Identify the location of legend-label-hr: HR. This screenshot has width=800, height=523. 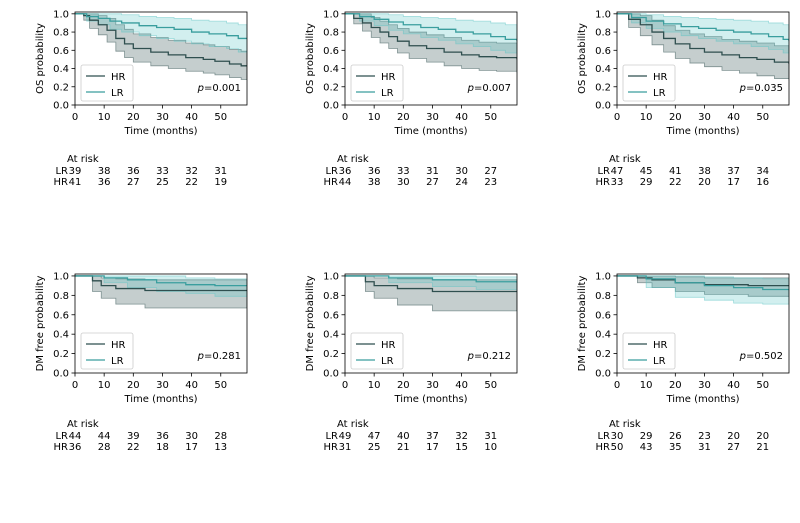
(660, 345).